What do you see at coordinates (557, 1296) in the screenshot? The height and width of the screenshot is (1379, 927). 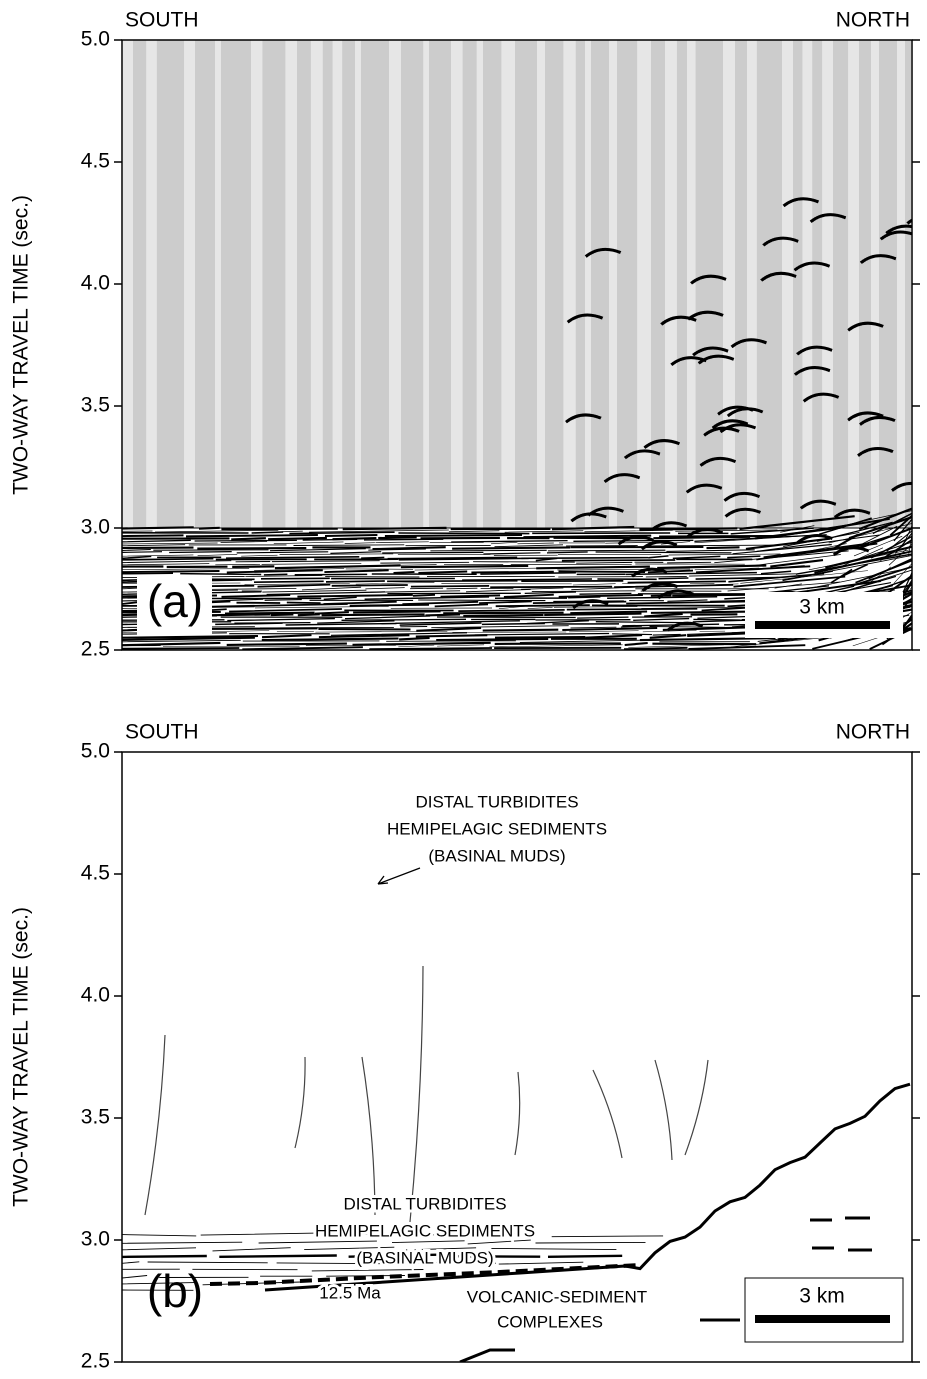 I see `annotation: VOLCANIC-SEDIMENT` at bounding box center [557, 1296].